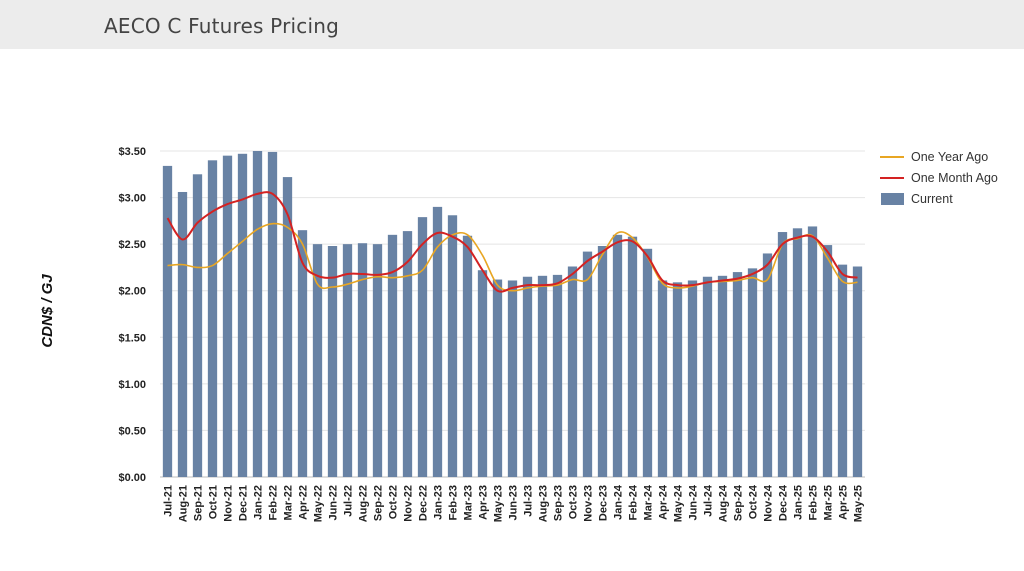  I want to click on x-tick-label: Jul-21, so click(169, 501).